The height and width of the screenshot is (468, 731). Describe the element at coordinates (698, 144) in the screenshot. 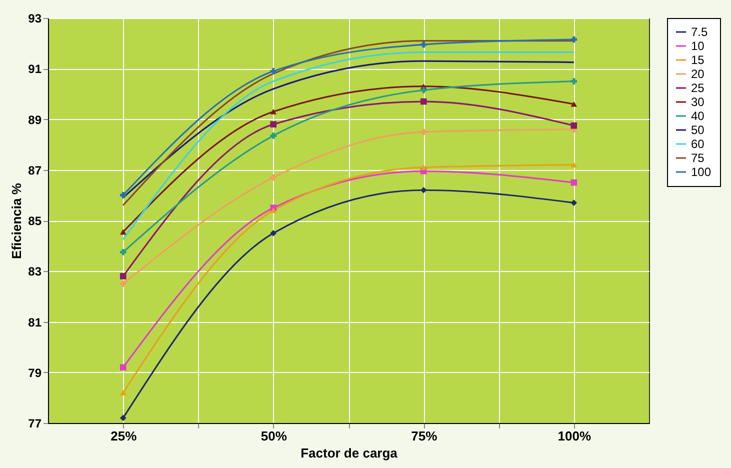

I see `legend-label: 60` at that location.